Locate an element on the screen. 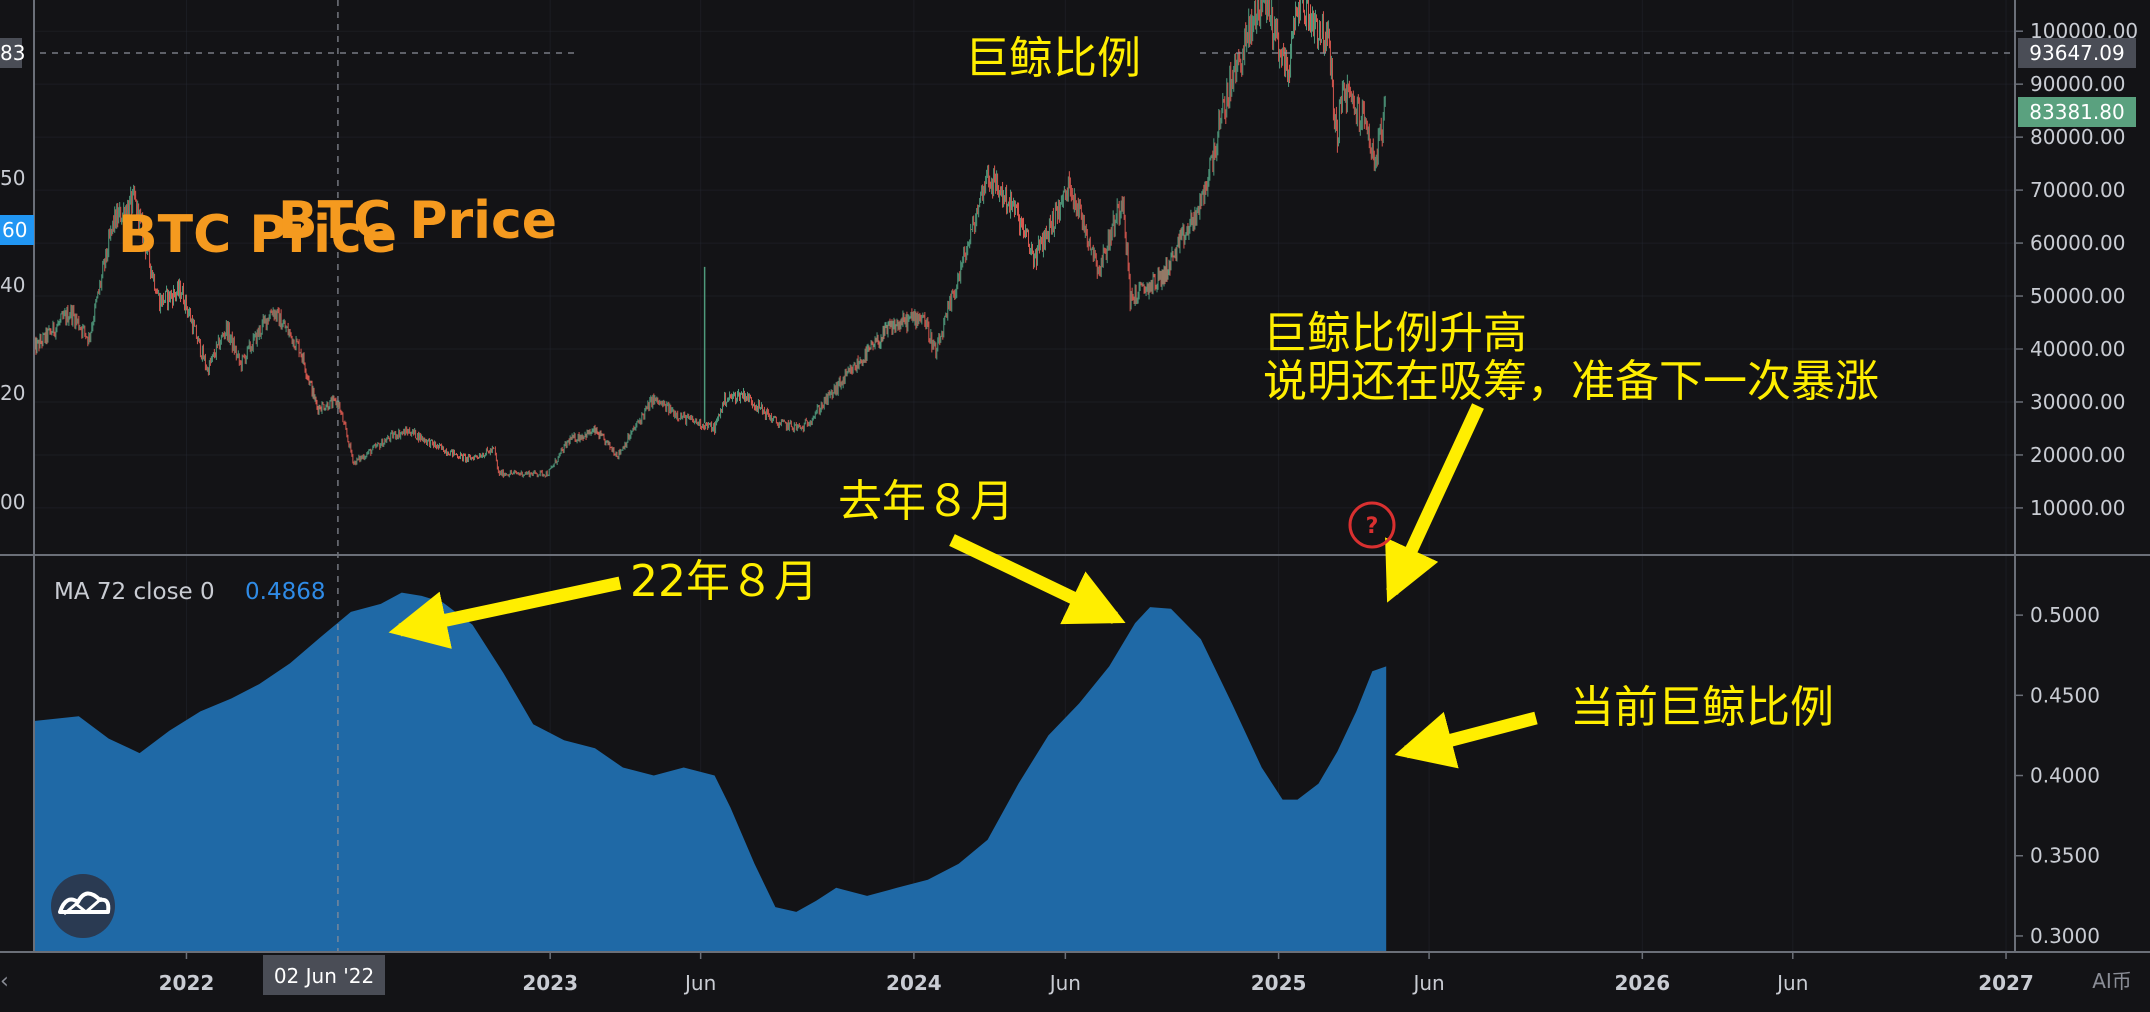 The height and width of the screenshot is (1012, 2150). price-axis-label: 90000.00 is located at coordinates (2077, 84).